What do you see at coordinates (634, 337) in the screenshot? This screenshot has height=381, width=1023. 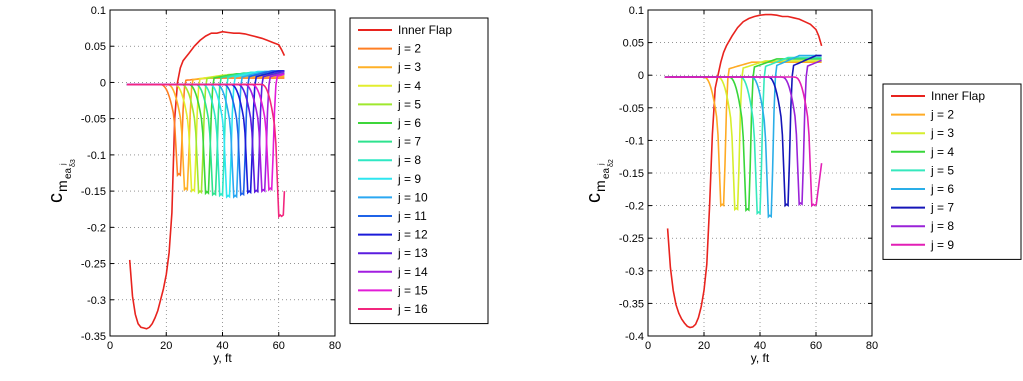 I see `y-tick-label: -0.4` at bounding box center [634, 337].